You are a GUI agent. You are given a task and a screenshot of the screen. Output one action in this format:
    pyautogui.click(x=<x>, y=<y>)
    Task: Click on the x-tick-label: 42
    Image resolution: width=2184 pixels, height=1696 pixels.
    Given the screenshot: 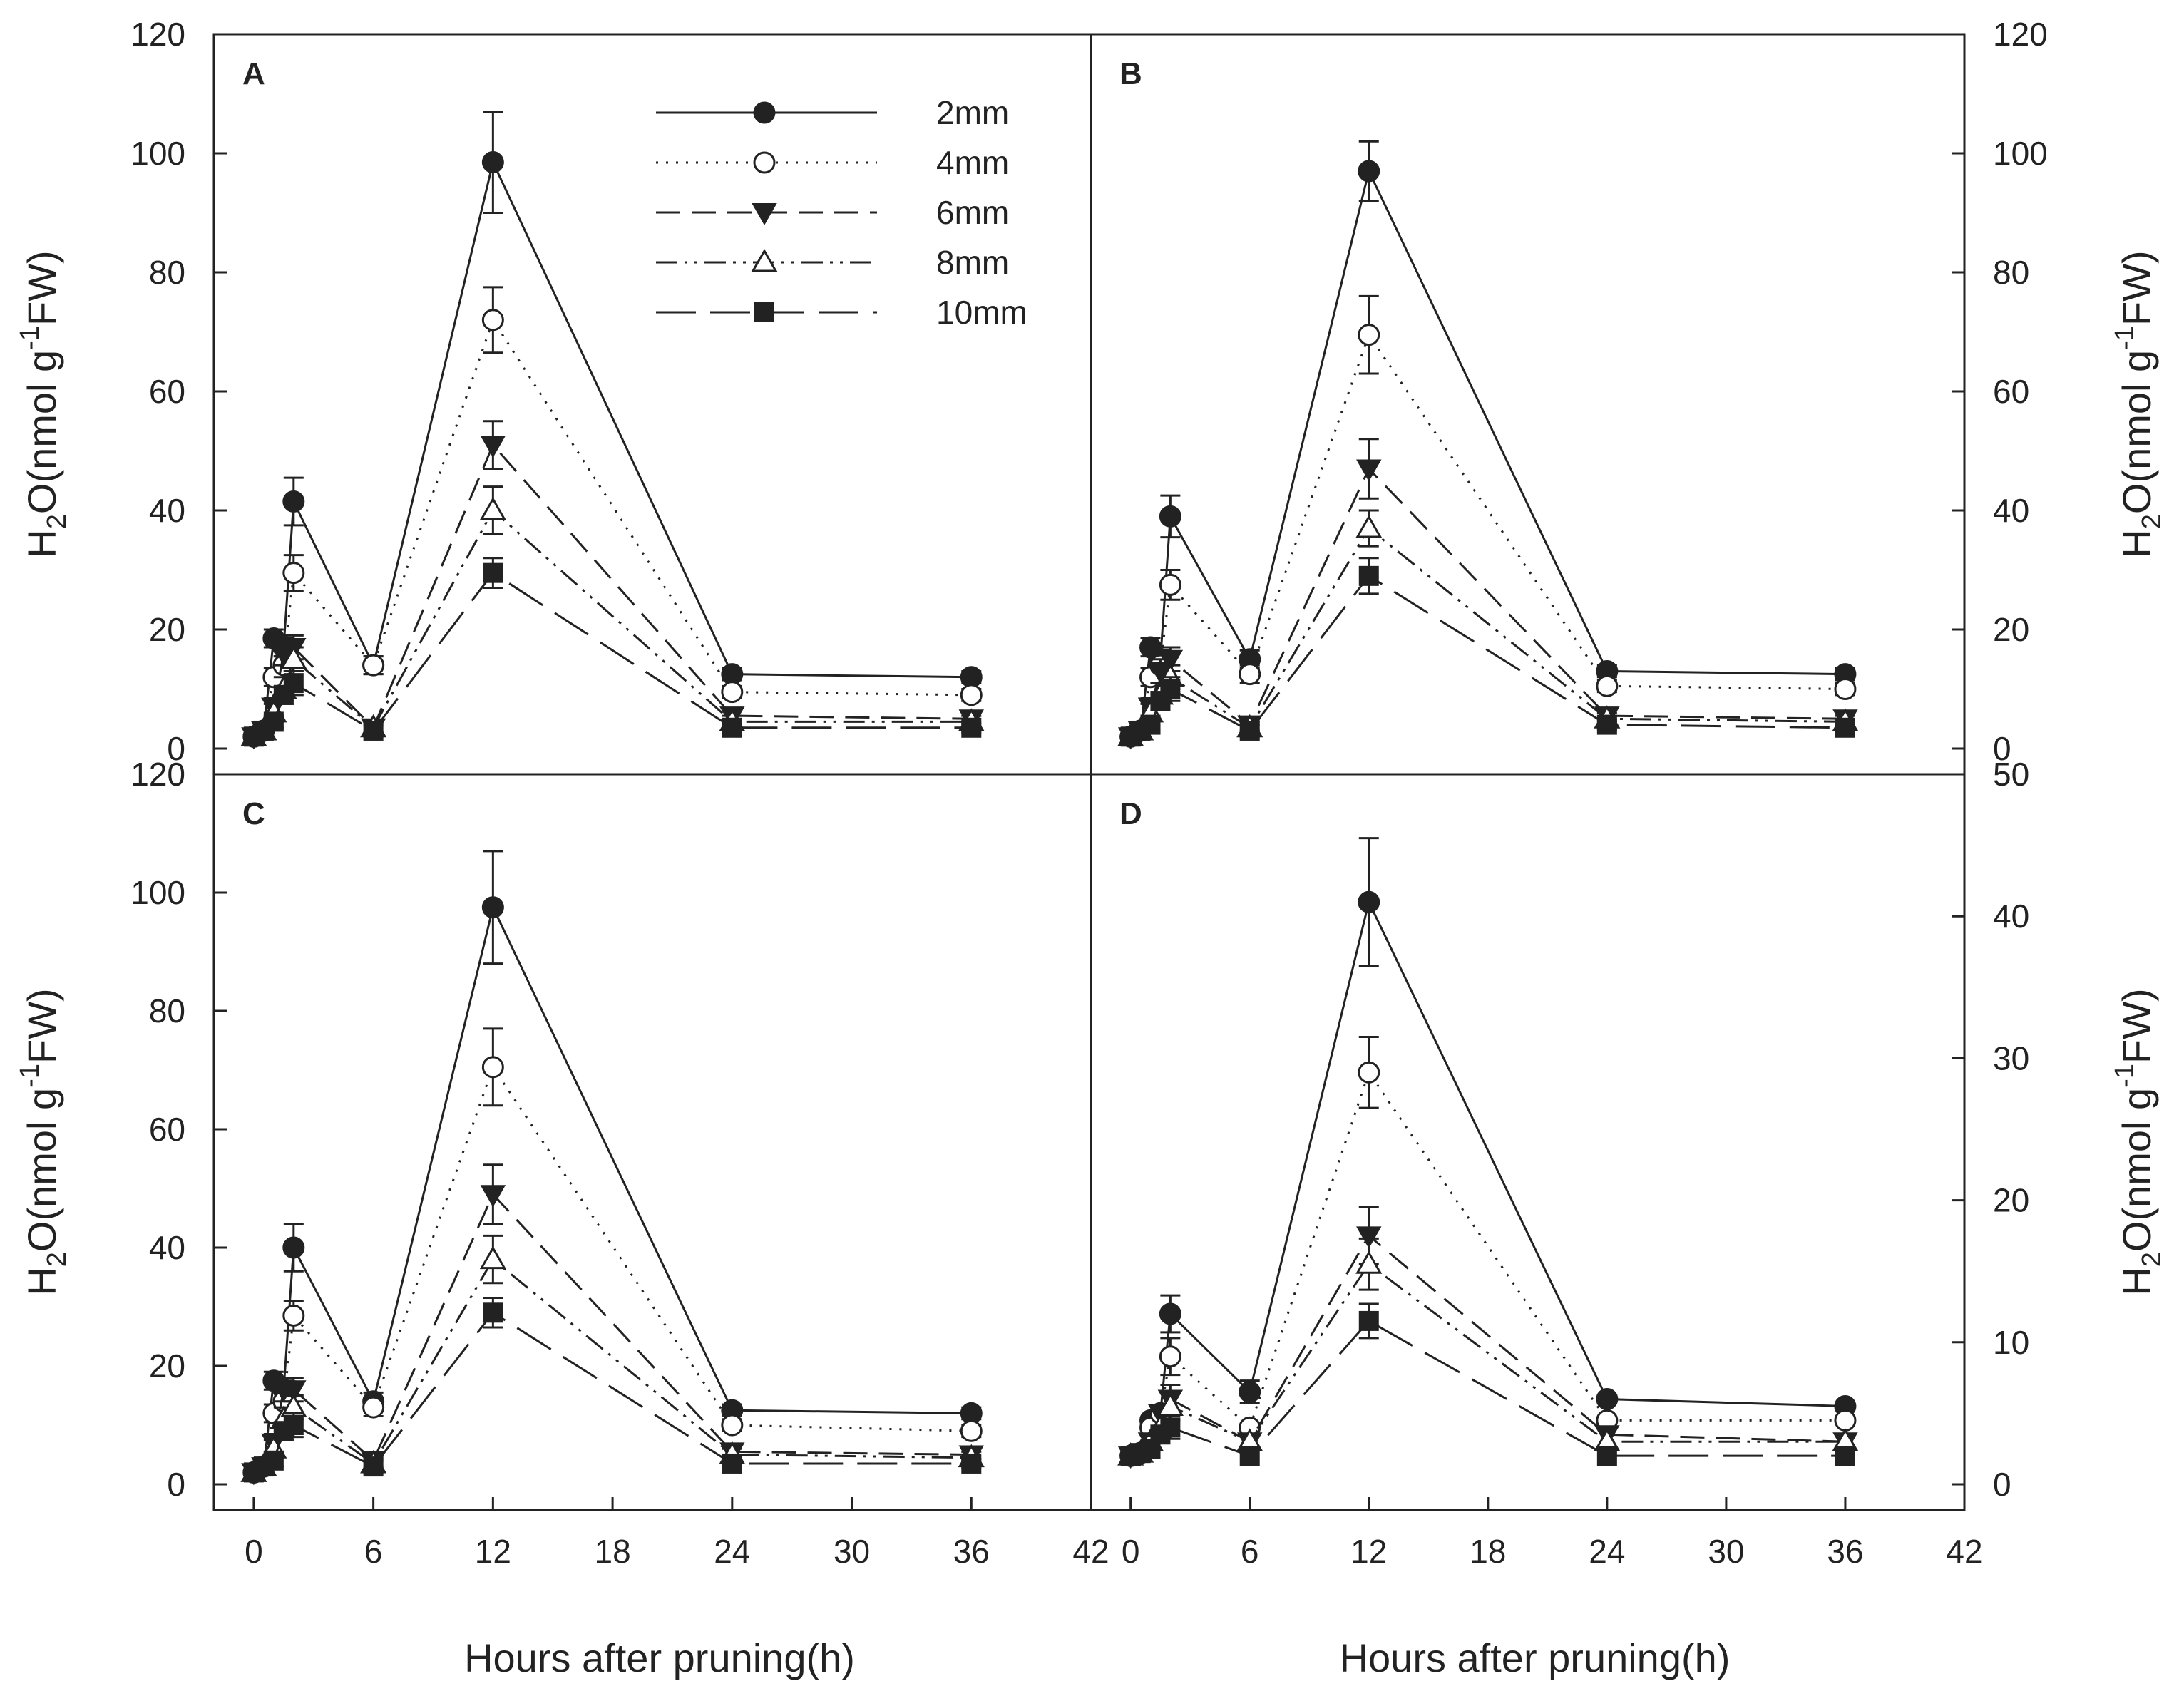 What is the action you would take?
    pyautogui.click(x=1964, y=1551)
    